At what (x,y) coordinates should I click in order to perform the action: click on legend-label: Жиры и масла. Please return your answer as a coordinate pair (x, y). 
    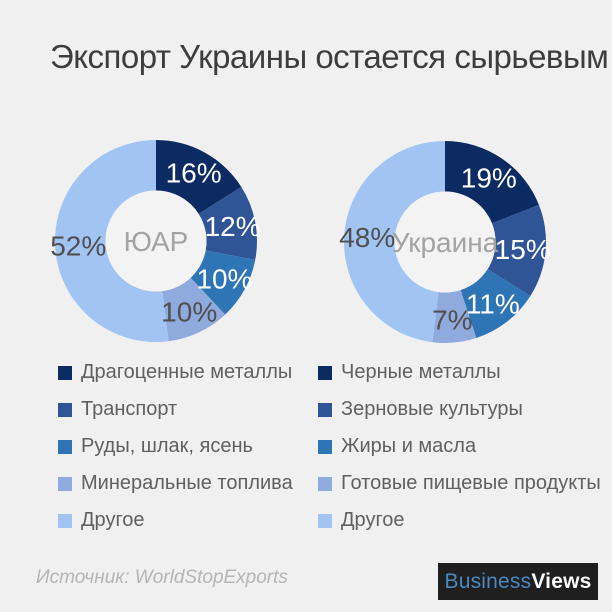
    Looking at the image, I should click on (409, 446).